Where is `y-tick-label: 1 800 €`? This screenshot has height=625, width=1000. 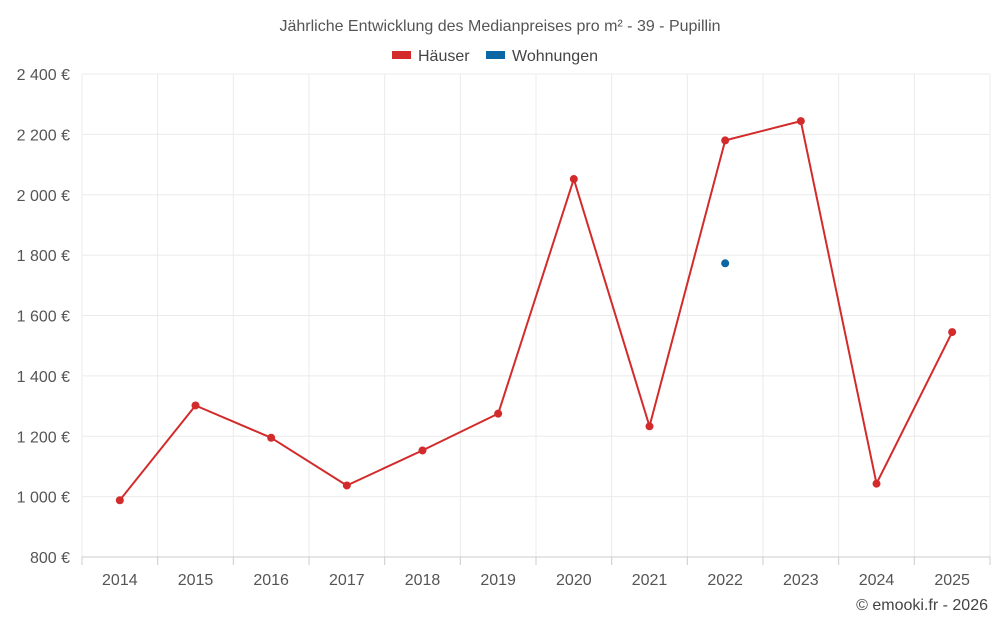
y-tick-label: 1 800 € is located at coordinates (43, 256).